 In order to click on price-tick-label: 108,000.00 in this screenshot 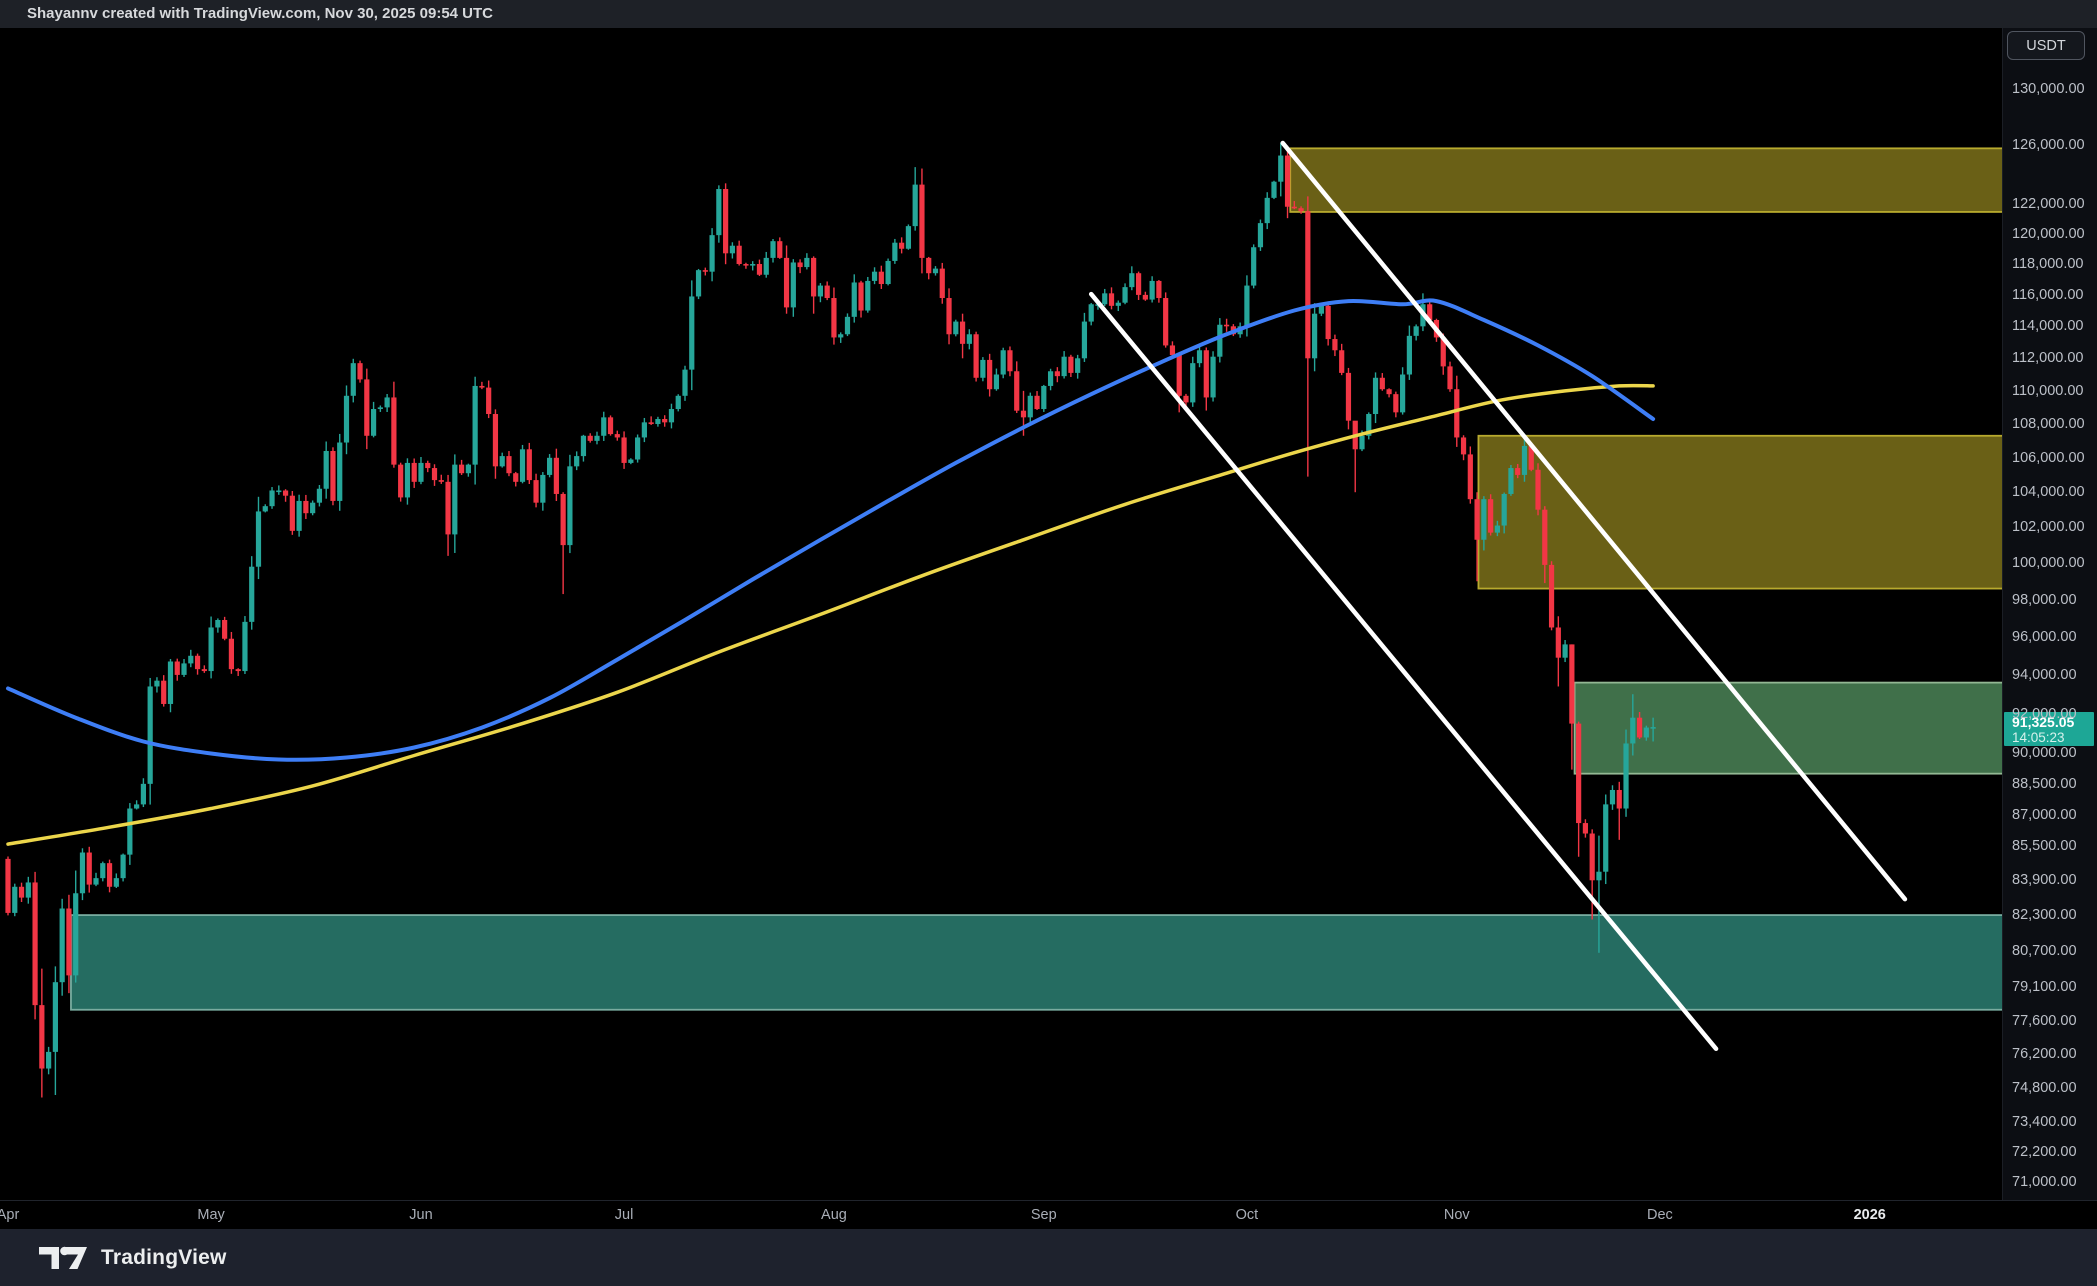, I will do `click(2048, 424)`.